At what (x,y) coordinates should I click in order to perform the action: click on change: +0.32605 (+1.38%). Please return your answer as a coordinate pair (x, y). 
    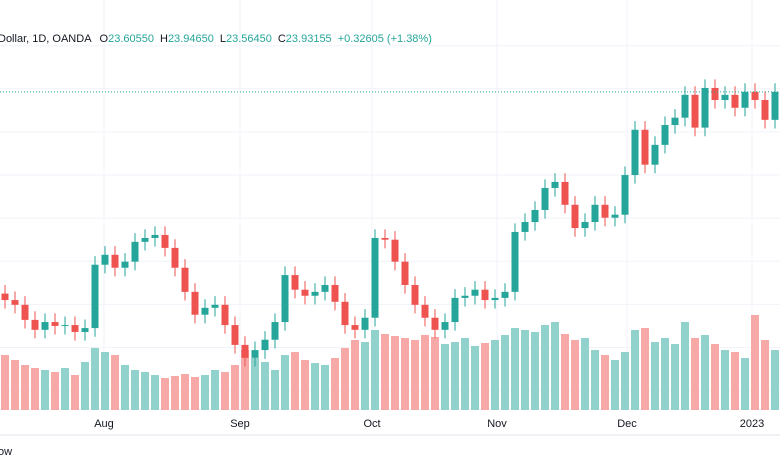
    Looking at the image, I should click on (384, 39).